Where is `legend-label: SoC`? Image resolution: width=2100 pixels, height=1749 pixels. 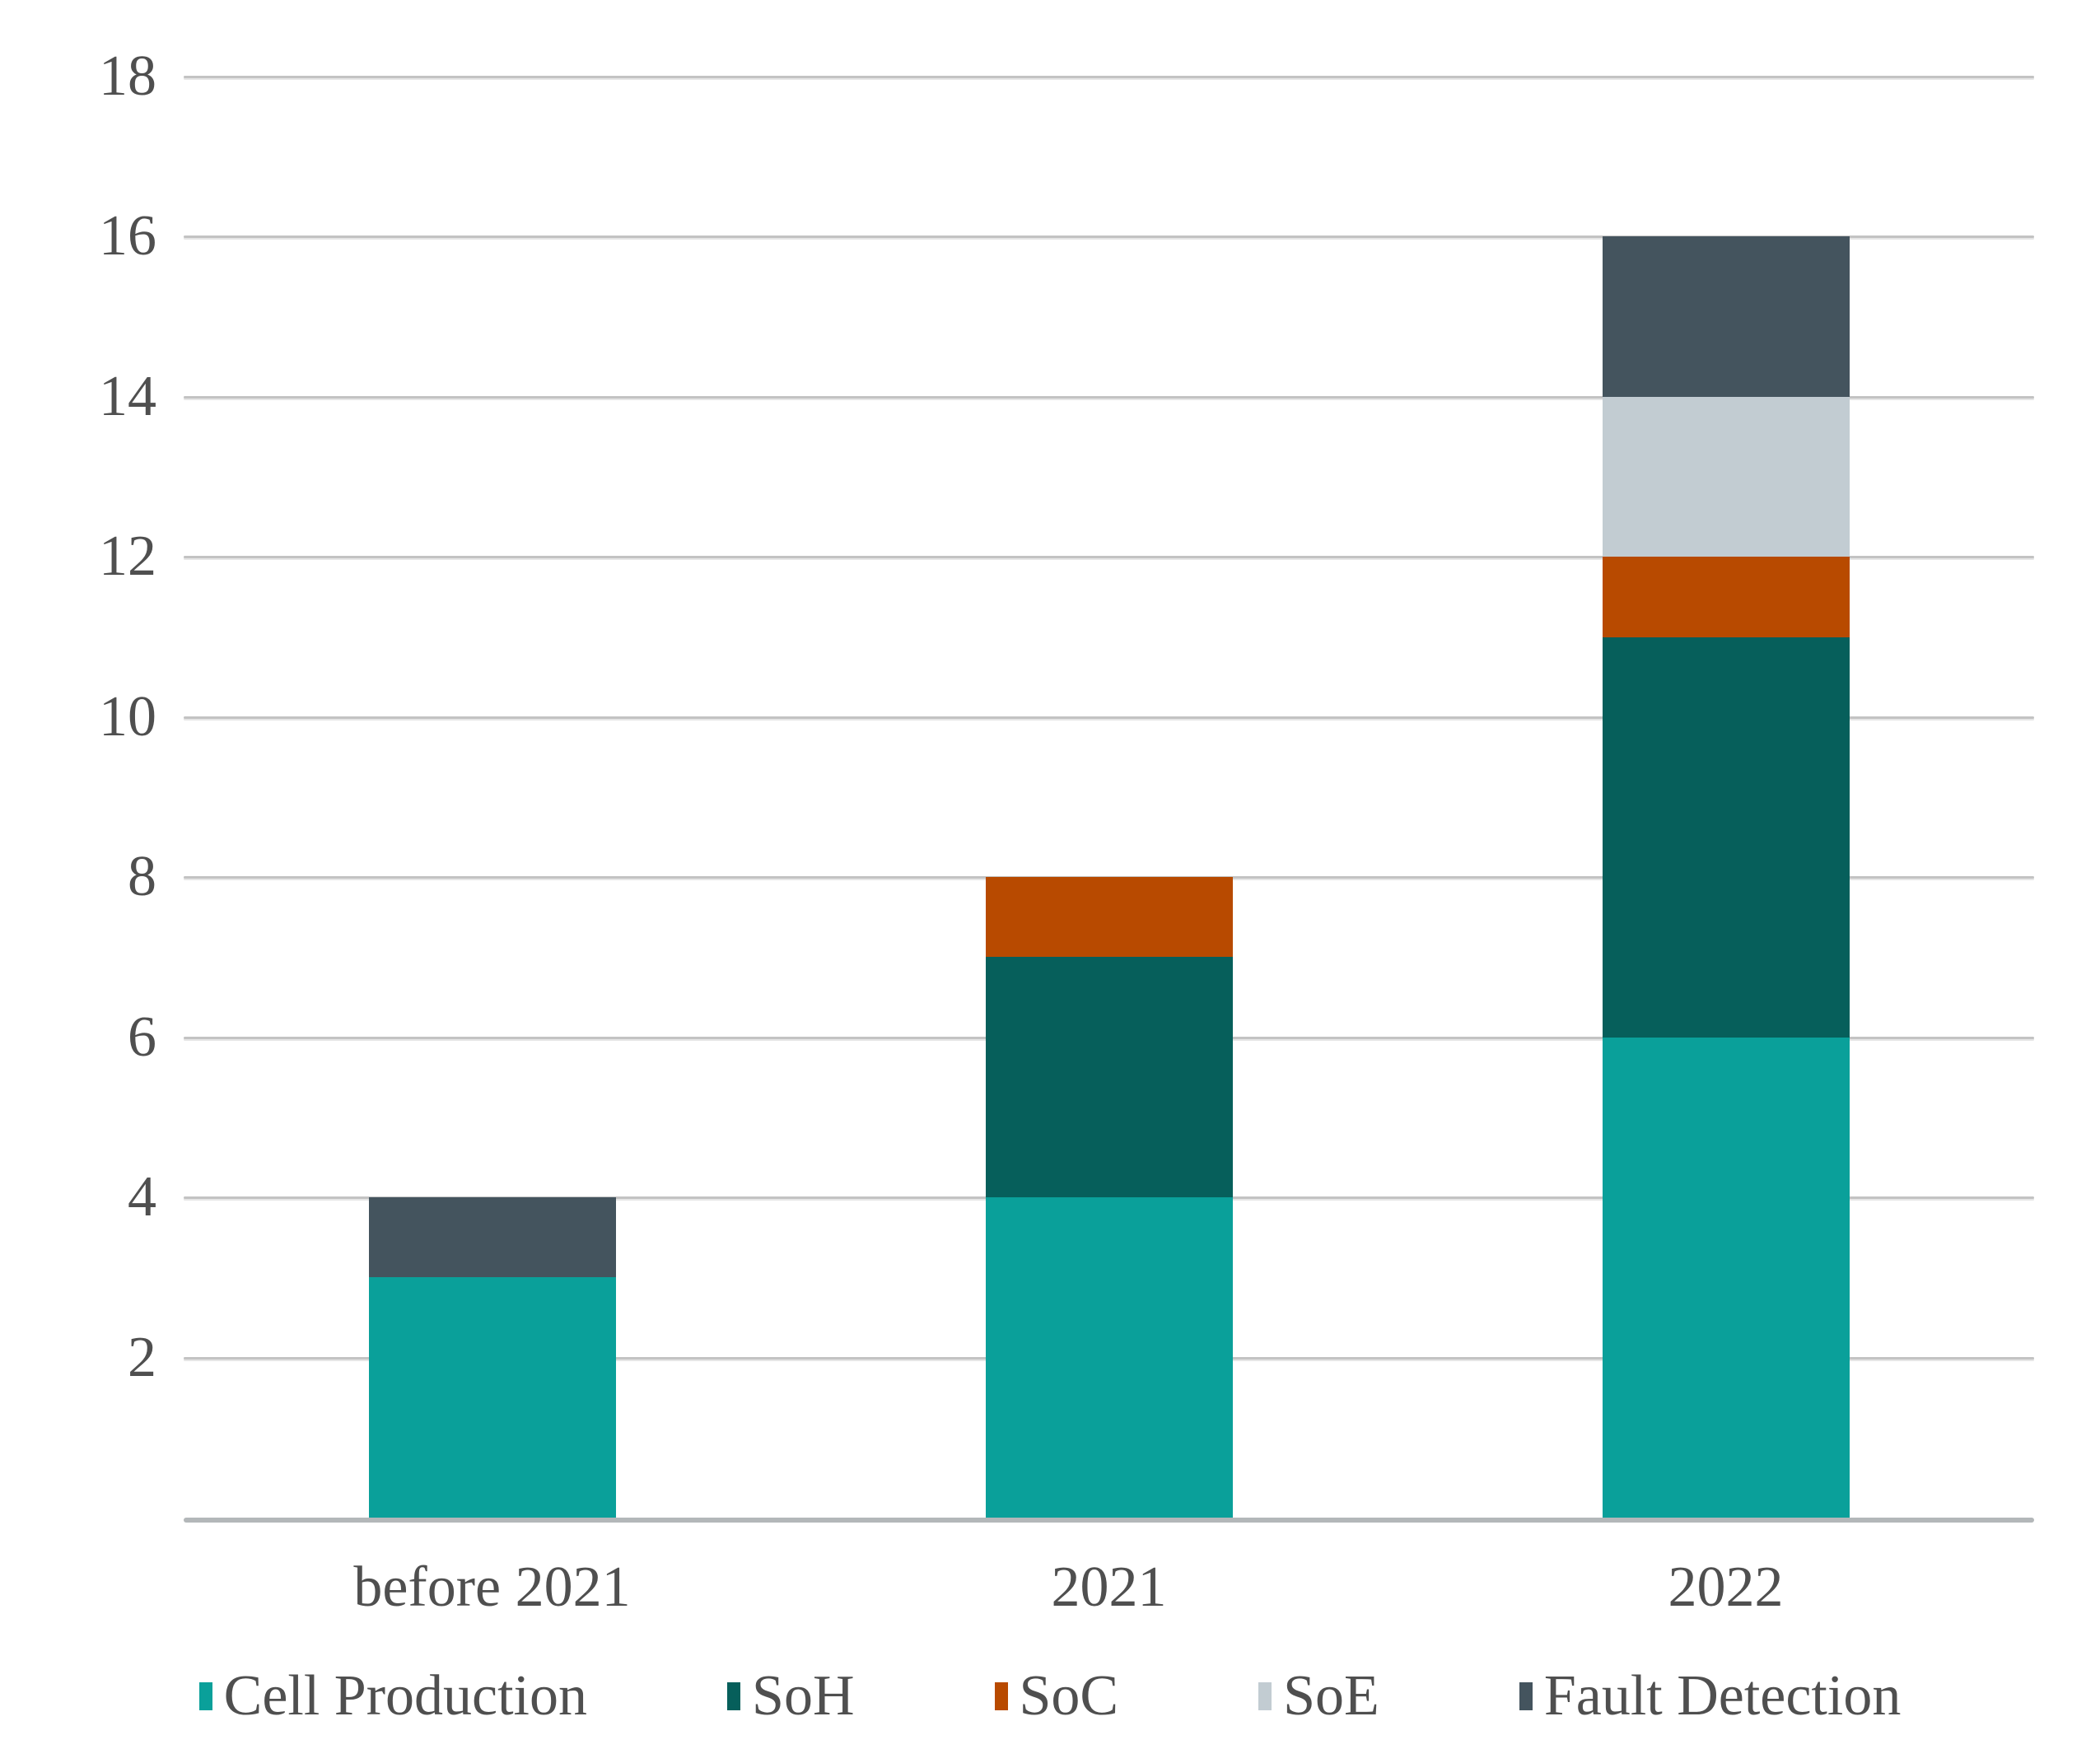 legend-label: SoC is located at coordinates (1069, 1696).